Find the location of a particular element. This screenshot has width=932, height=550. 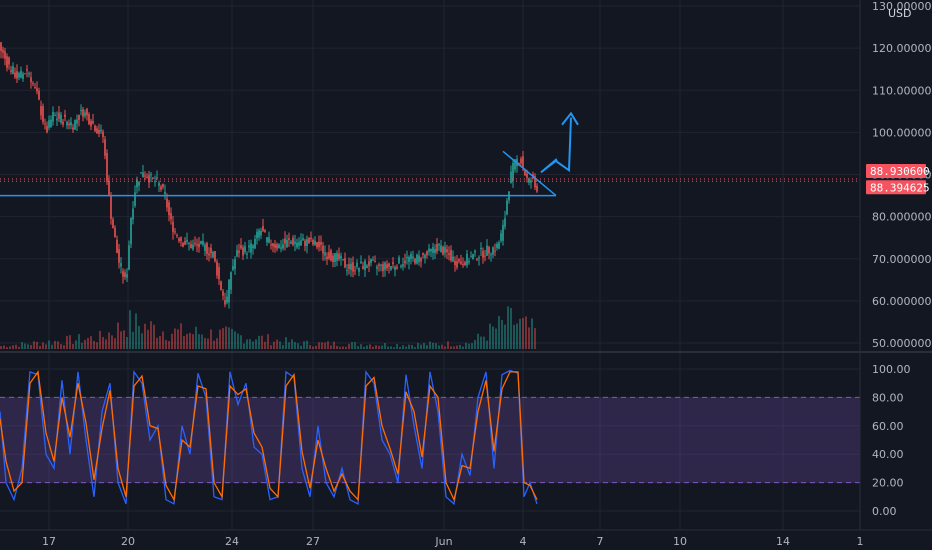

trendline-drawings is located at coordinates (430, 154).